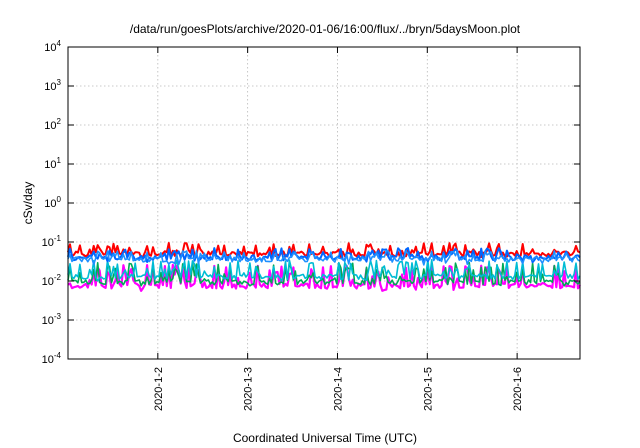 The height and width of the screenshot is (448, 640). Describe the element at coordinates (249, 389) in the screenshot. I see `x-tick-label: 2020-1-3` at that location.